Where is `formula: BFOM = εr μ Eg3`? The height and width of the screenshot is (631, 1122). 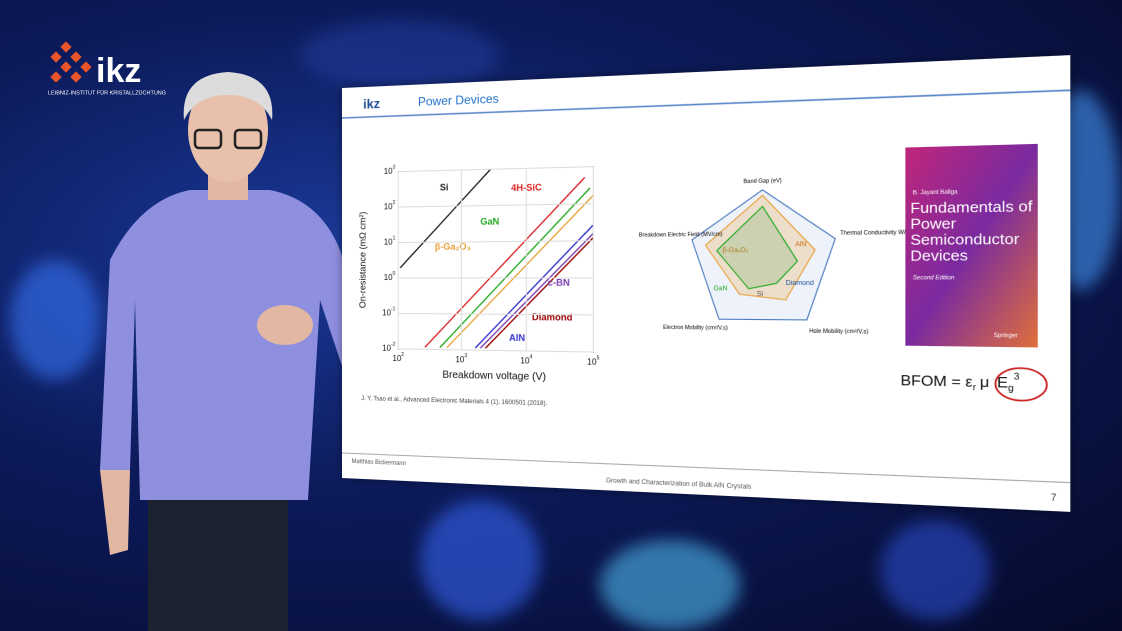 formula: BFOM = εr μ Eg3 is located at coordinates (959, 381).